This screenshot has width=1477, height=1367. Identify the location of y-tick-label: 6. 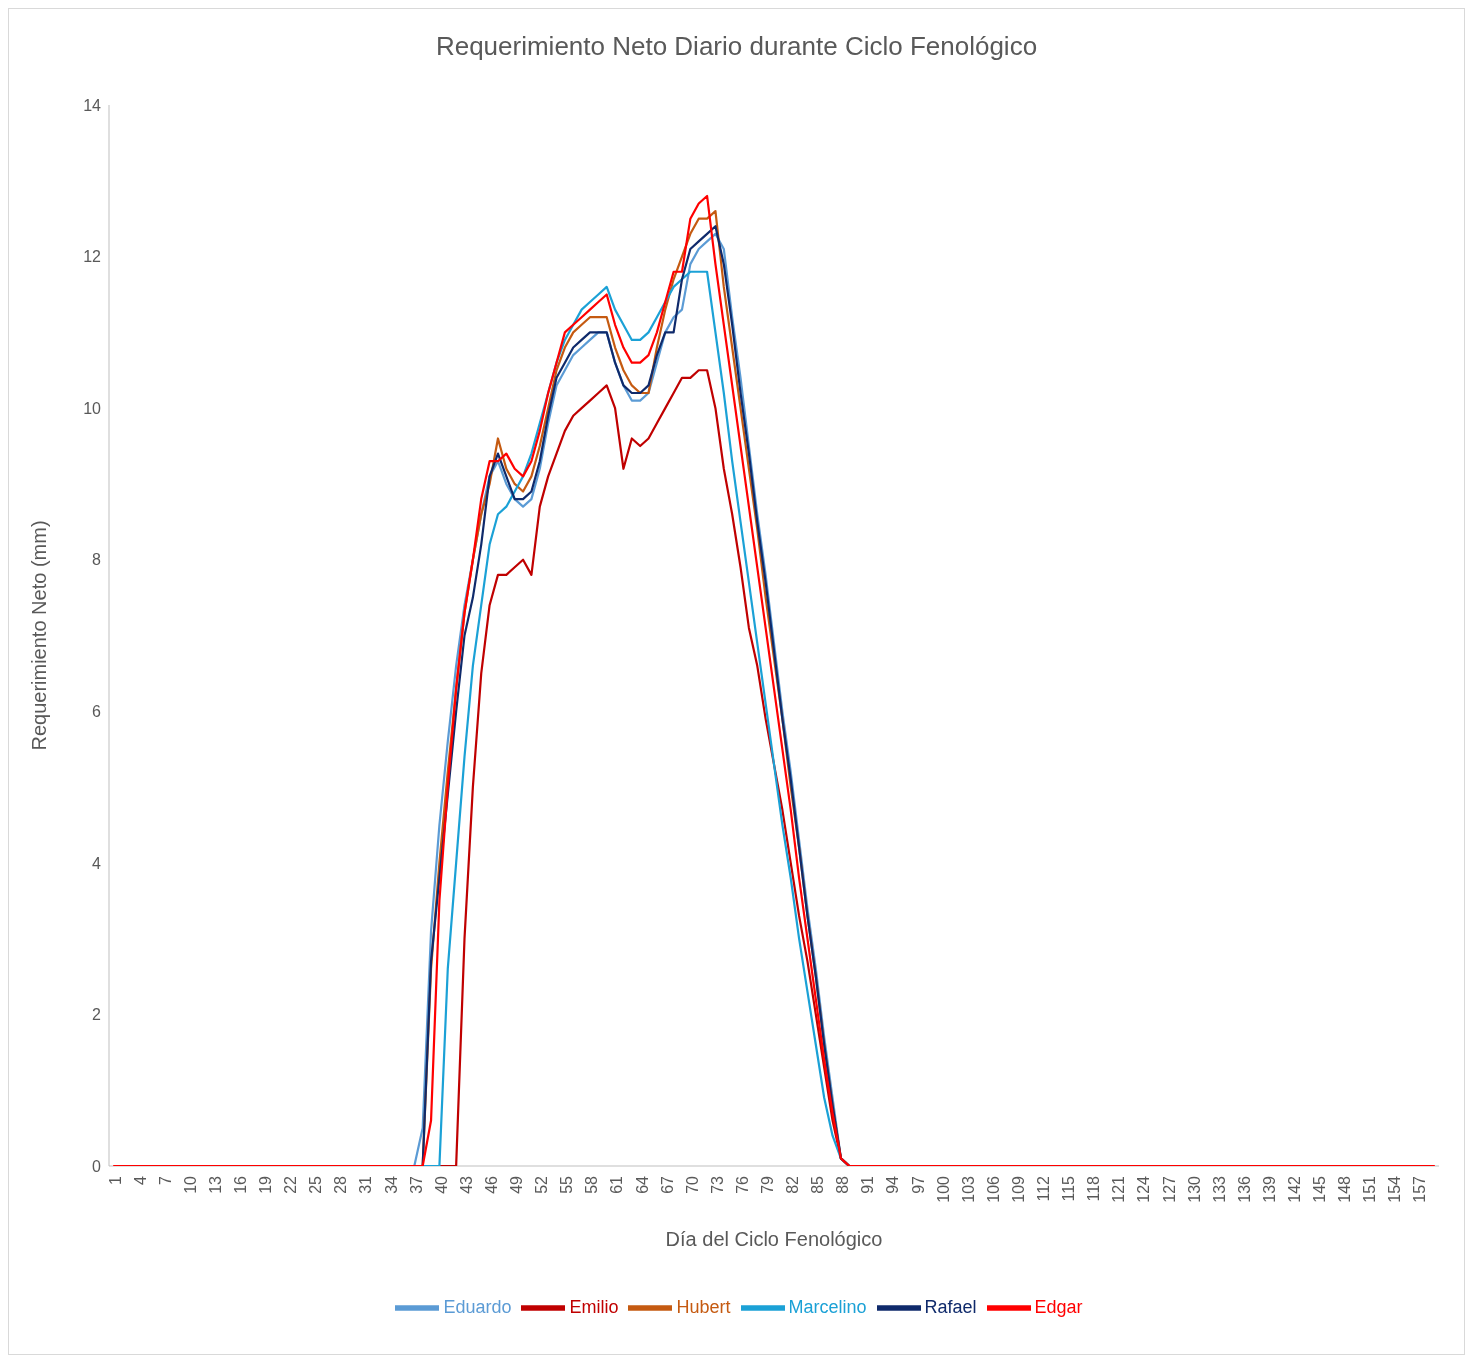
(97, 711).